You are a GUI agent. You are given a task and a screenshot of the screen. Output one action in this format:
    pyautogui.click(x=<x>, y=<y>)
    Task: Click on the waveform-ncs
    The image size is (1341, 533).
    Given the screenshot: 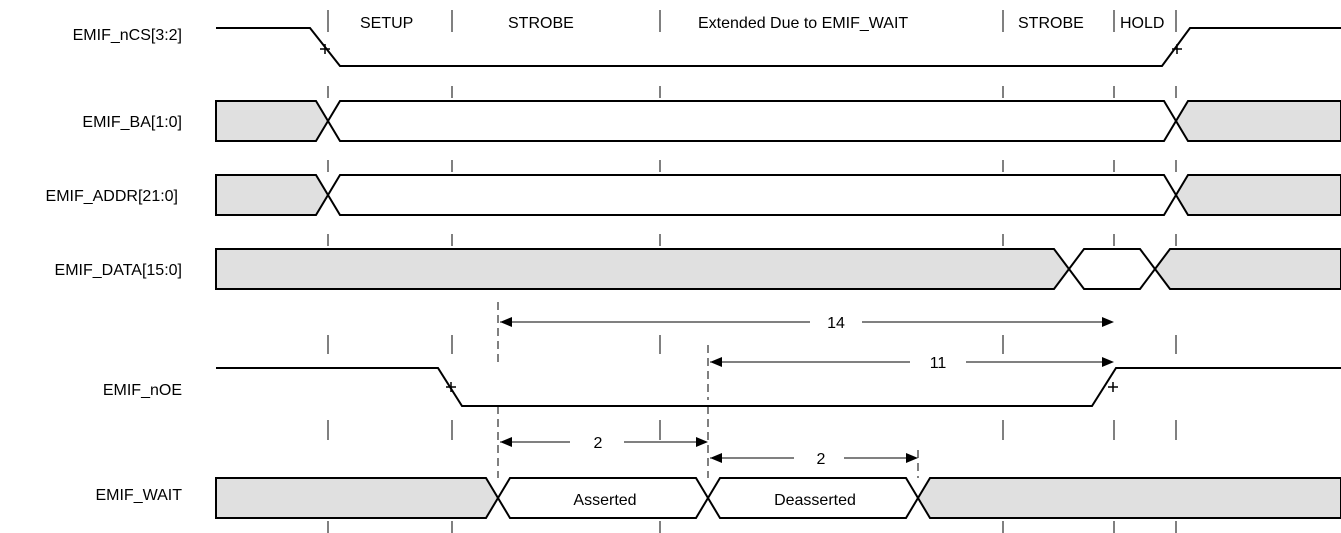 What is the action you would take?
    pyautogui.click(x=778, y=47)
    